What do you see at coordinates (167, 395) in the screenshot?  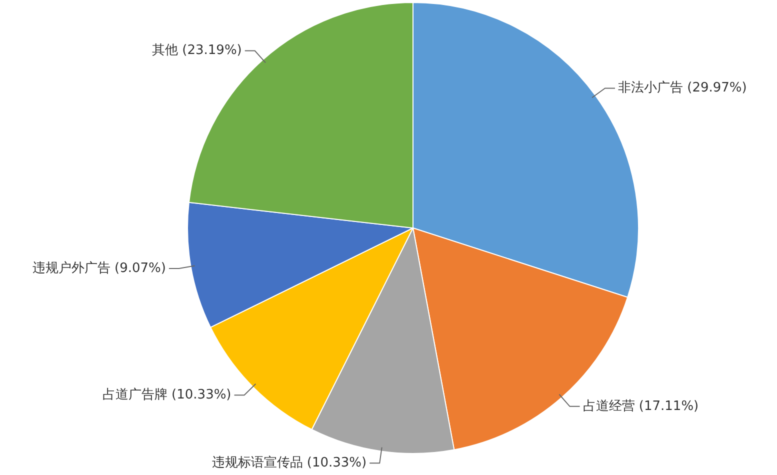 I see `slice-label: 占道广告牌 (10.33%)` at bounding box center [167, 395].